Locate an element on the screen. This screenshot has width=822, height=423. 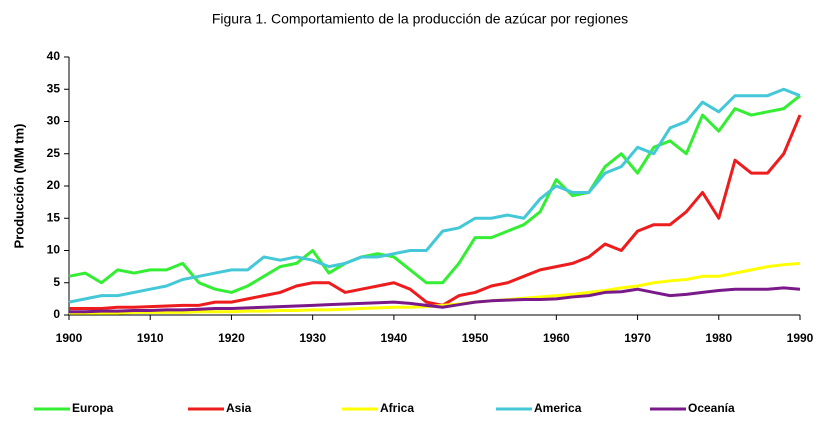
y-tick-label: 5 is located at coordinates (56, 282).